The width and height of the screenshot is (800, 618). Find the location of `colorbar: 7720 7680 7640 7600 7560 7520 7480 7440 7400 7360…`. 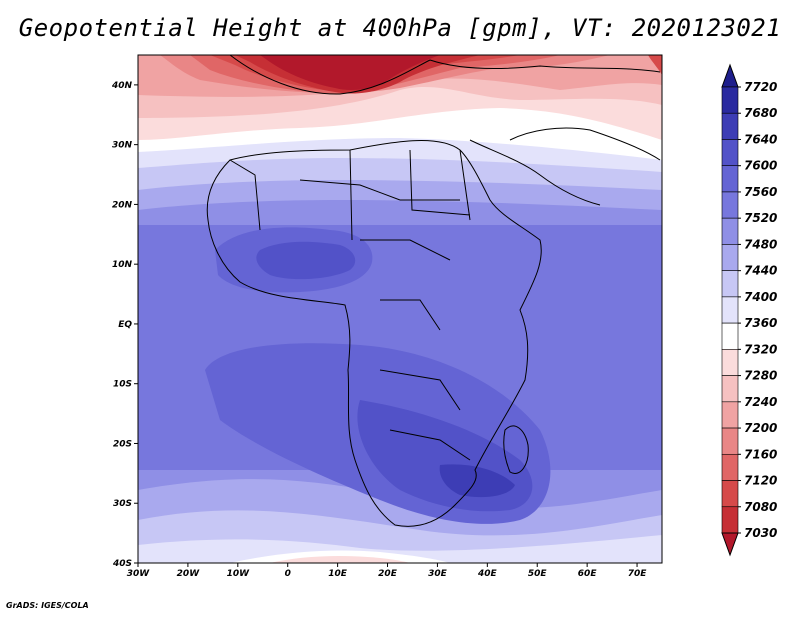

colorbar: 7720 7680 7640 7600 7560 7520 7480 7440 7400 7360… is located at coordinates (749, 310).